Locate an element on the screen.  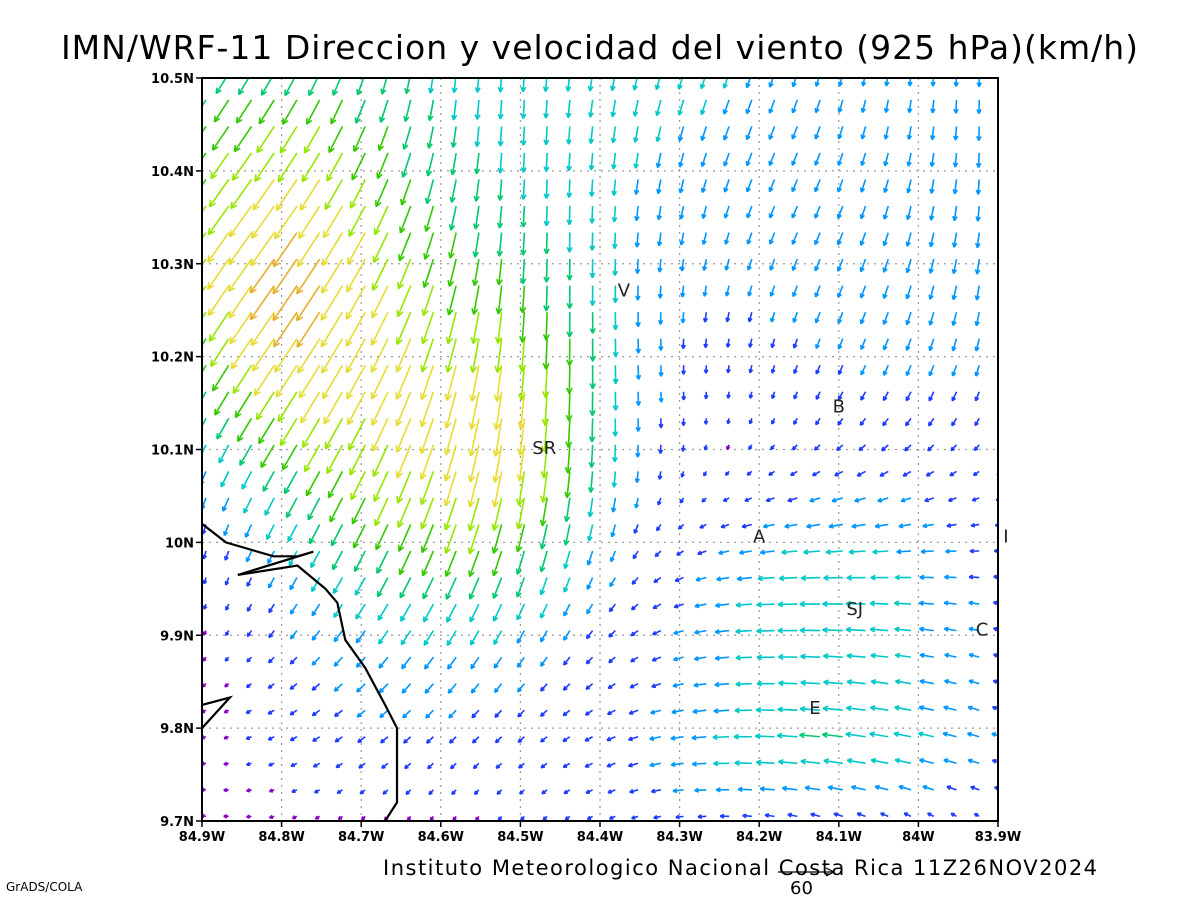
place-label: SR is located at coordinates (544, 448).